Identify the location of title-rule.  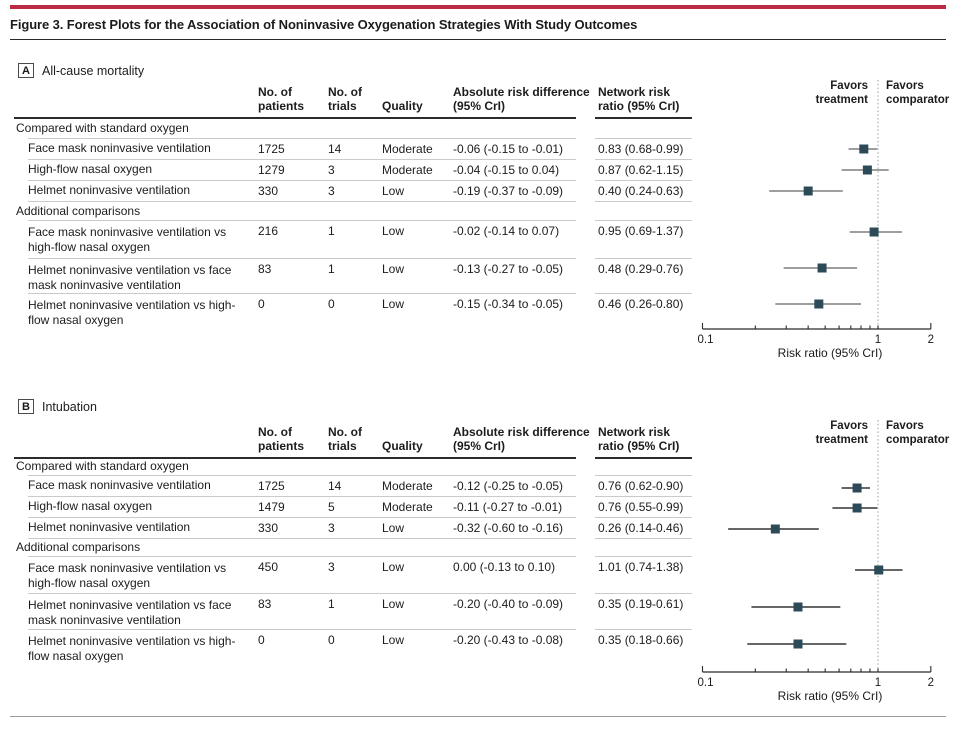
(478, 40).